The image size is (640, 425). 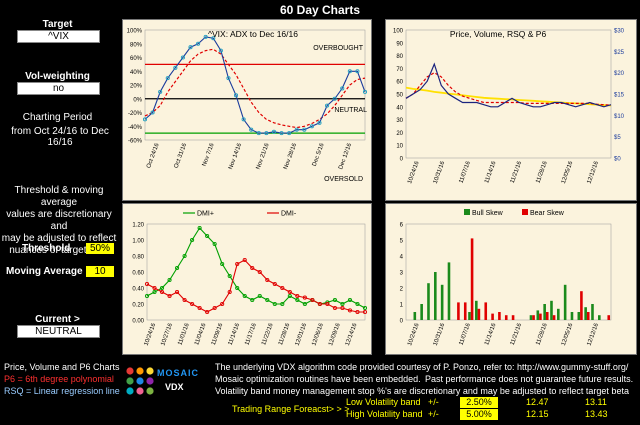 I want to click on x-tick-label: 11/22/16, so click(x=268, y=334).